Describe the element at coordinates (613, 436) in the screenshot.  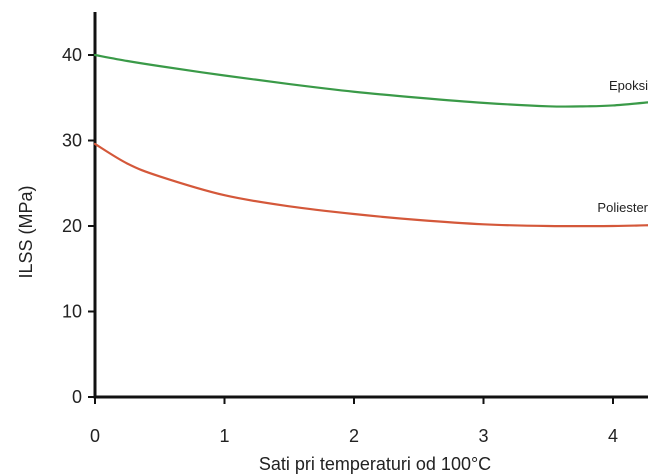
I see `x-tick-label: 4` at that location.